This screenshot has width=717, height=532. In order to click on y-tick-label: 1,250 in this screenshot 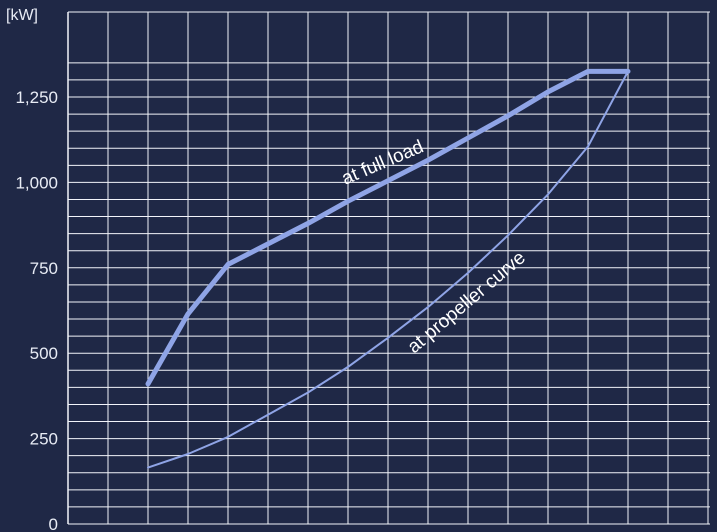, I will do `click(36, 97)`.